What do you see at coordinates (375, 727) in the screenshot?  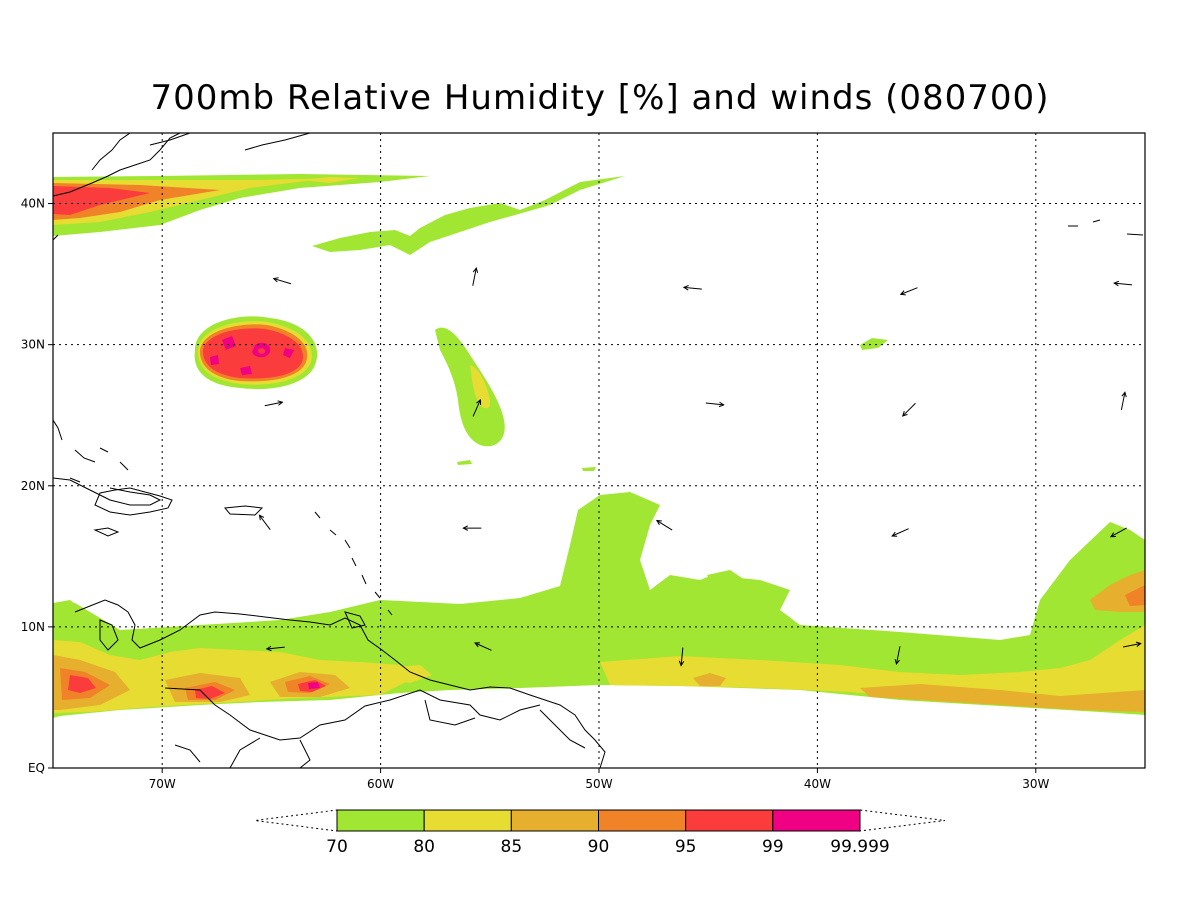 I see `border-south-america` at bounding box center [375, 727].